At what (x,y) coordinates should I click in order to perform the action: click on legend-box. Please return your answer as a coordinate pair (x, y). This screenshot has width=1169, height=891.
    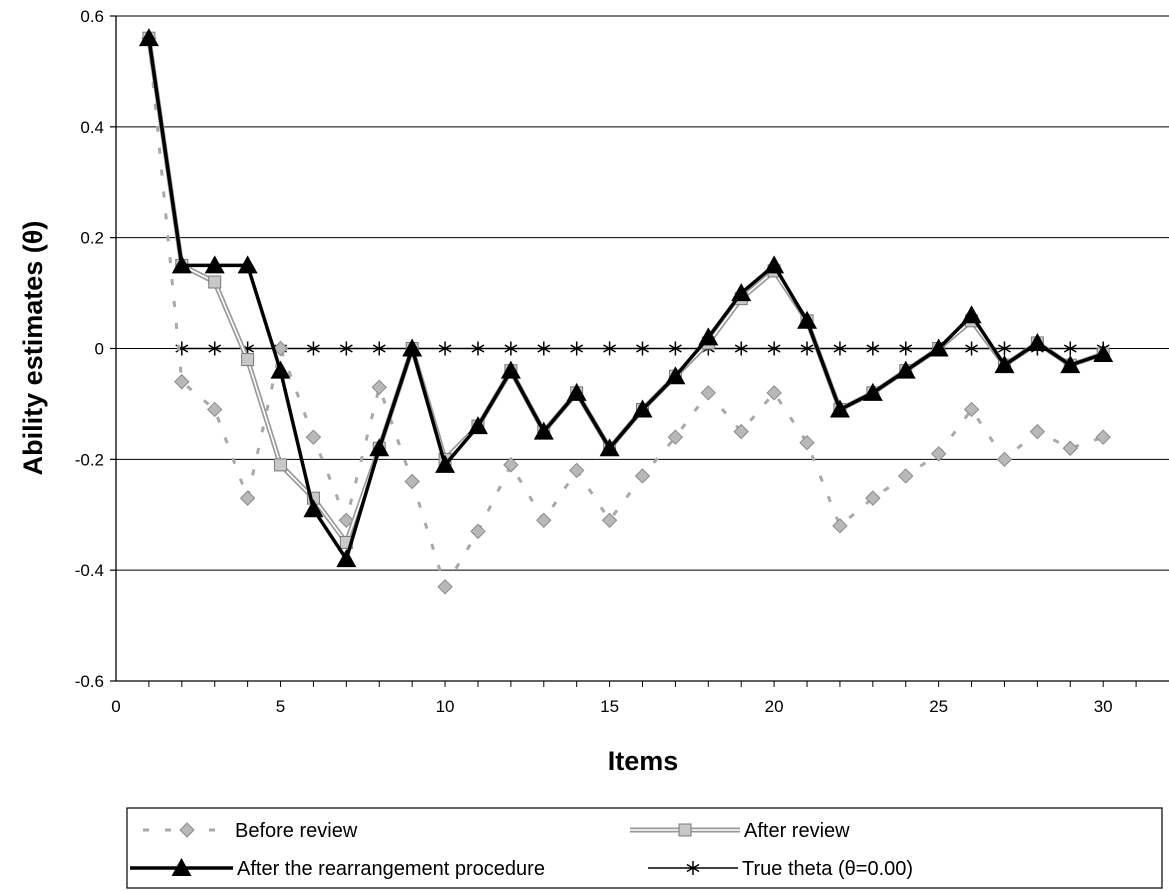
    Looking at the image, I should click on (644, 848).